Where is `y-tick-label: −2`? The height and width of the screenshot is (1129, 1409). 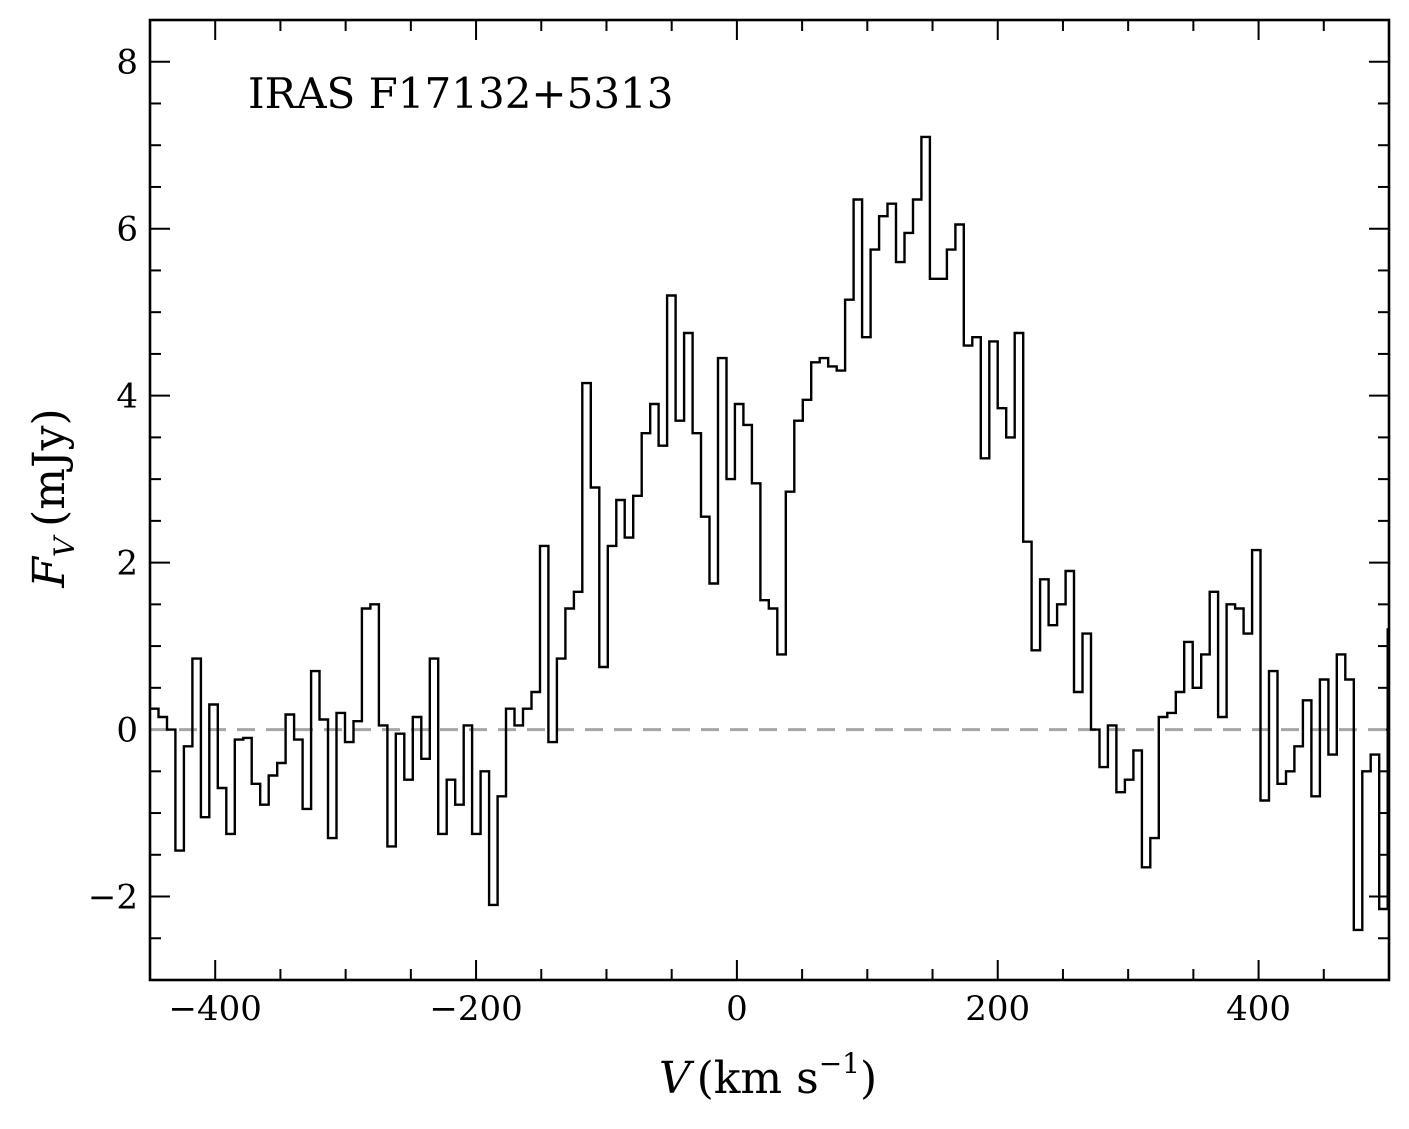
y-tick-label: −2 is located at coordinates (113, 898).